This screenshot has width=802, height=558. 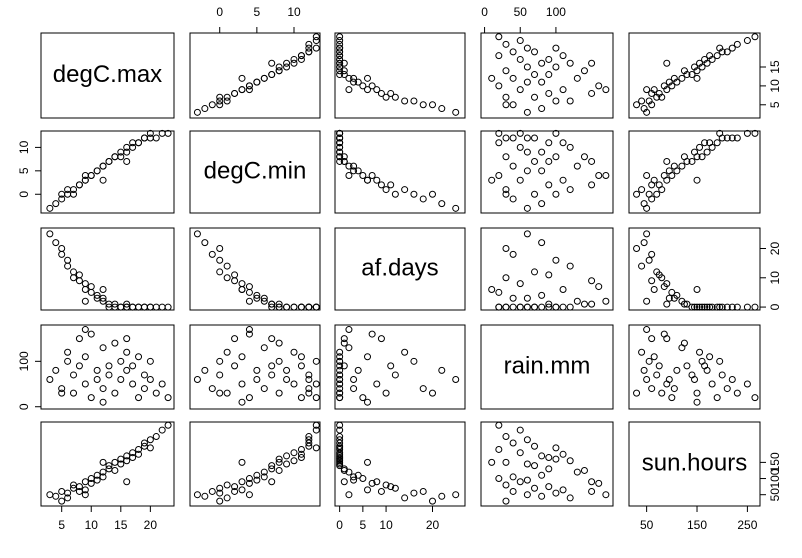 I want to click on x-tick-label: 20, so click(x=433, y=525).